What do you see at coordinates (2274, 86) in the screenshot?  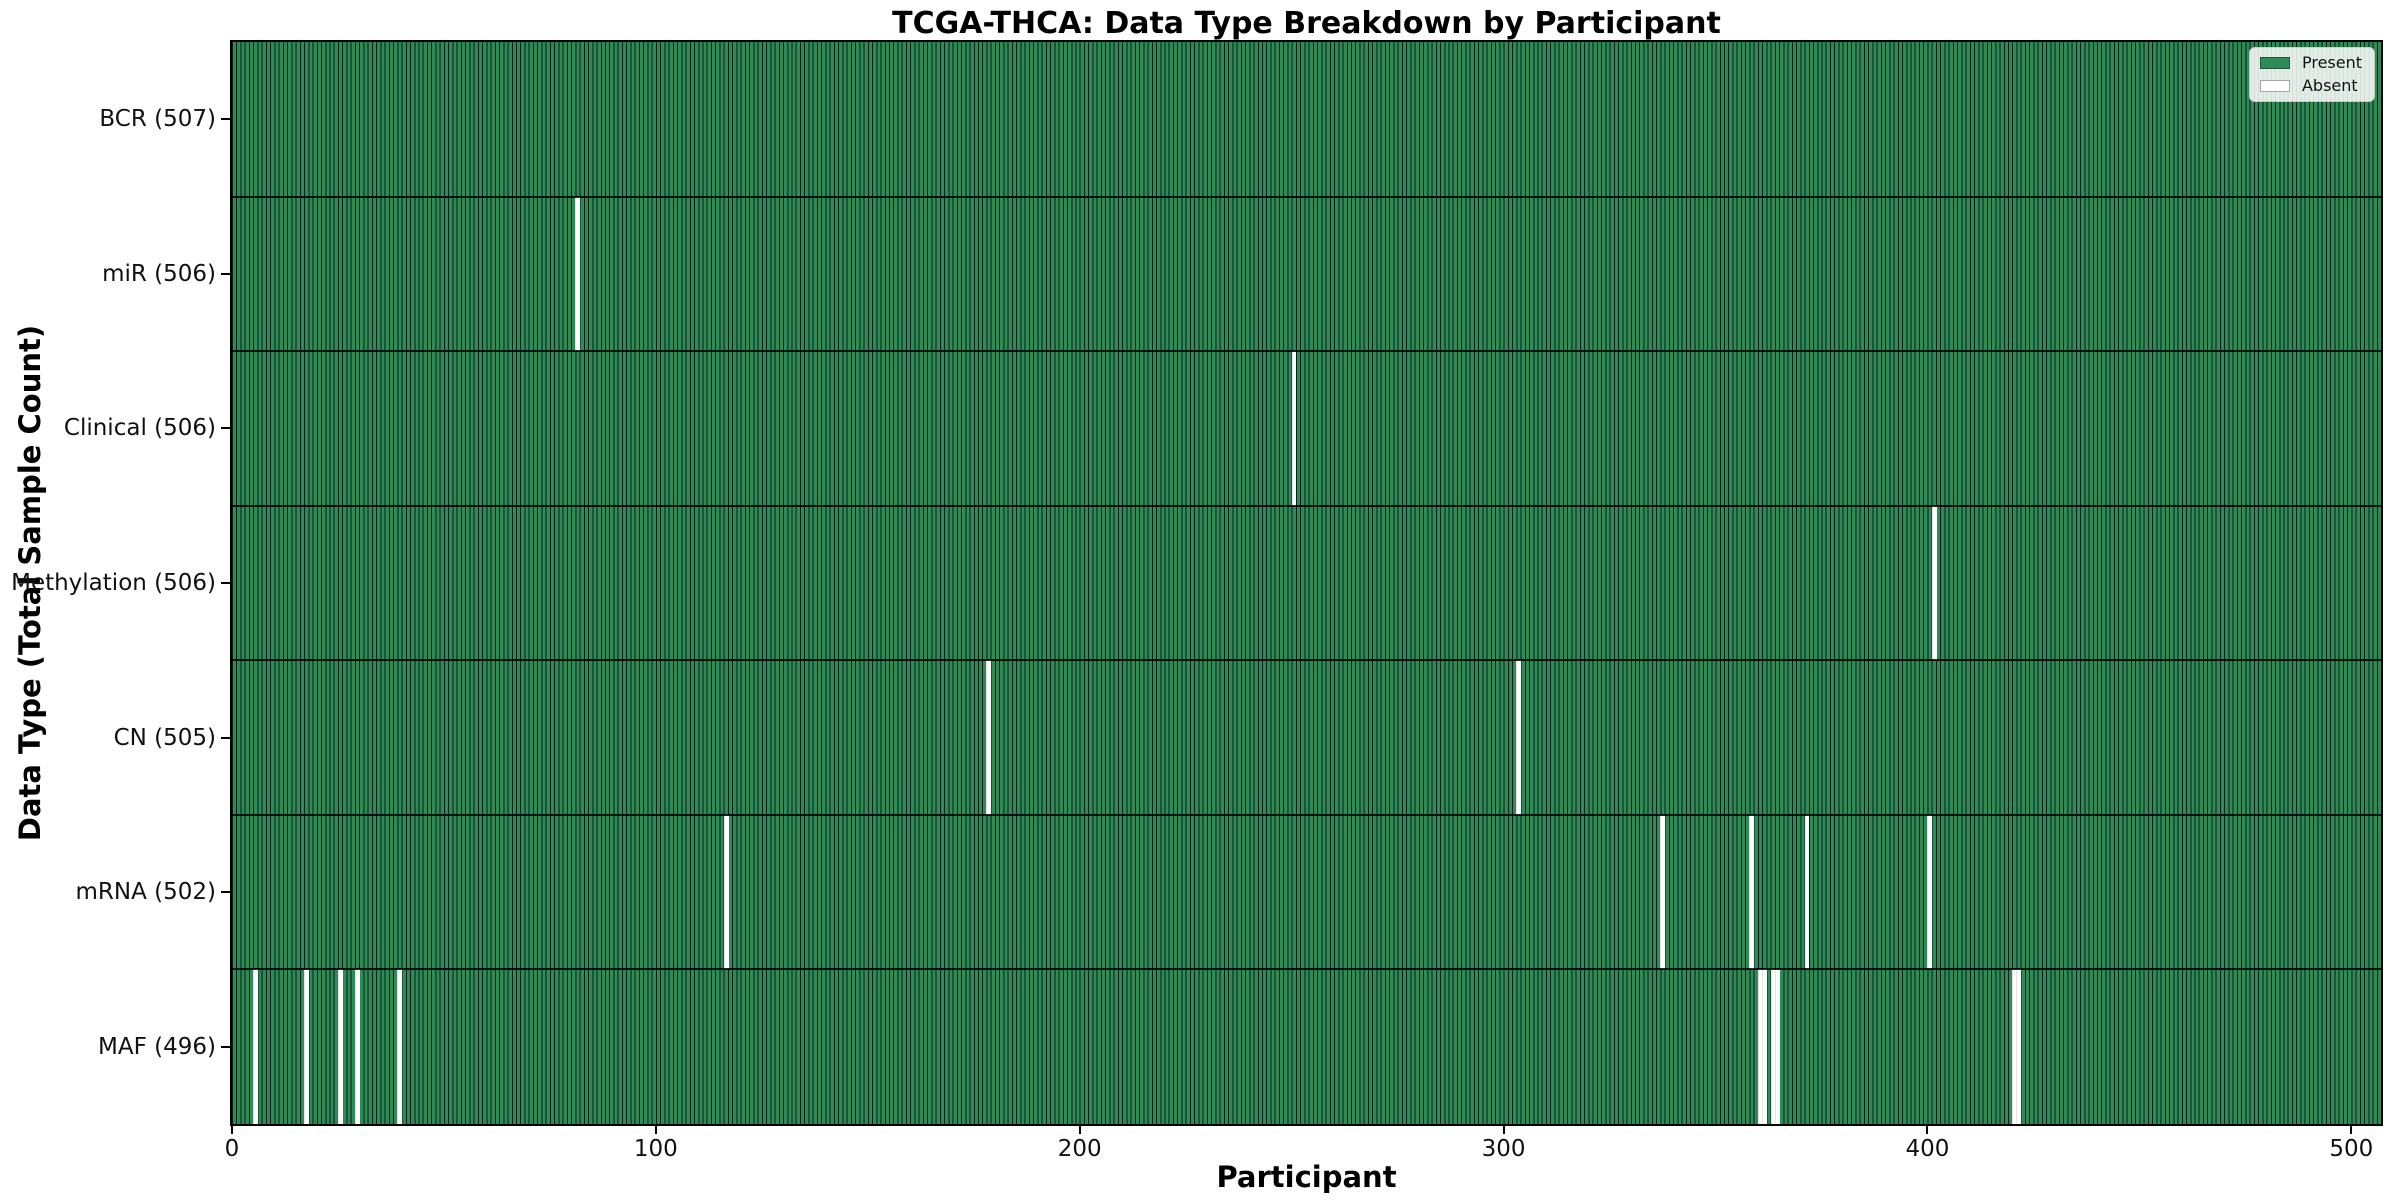 I see `absent-swatch-icon` at bounding box center [2274, 86].